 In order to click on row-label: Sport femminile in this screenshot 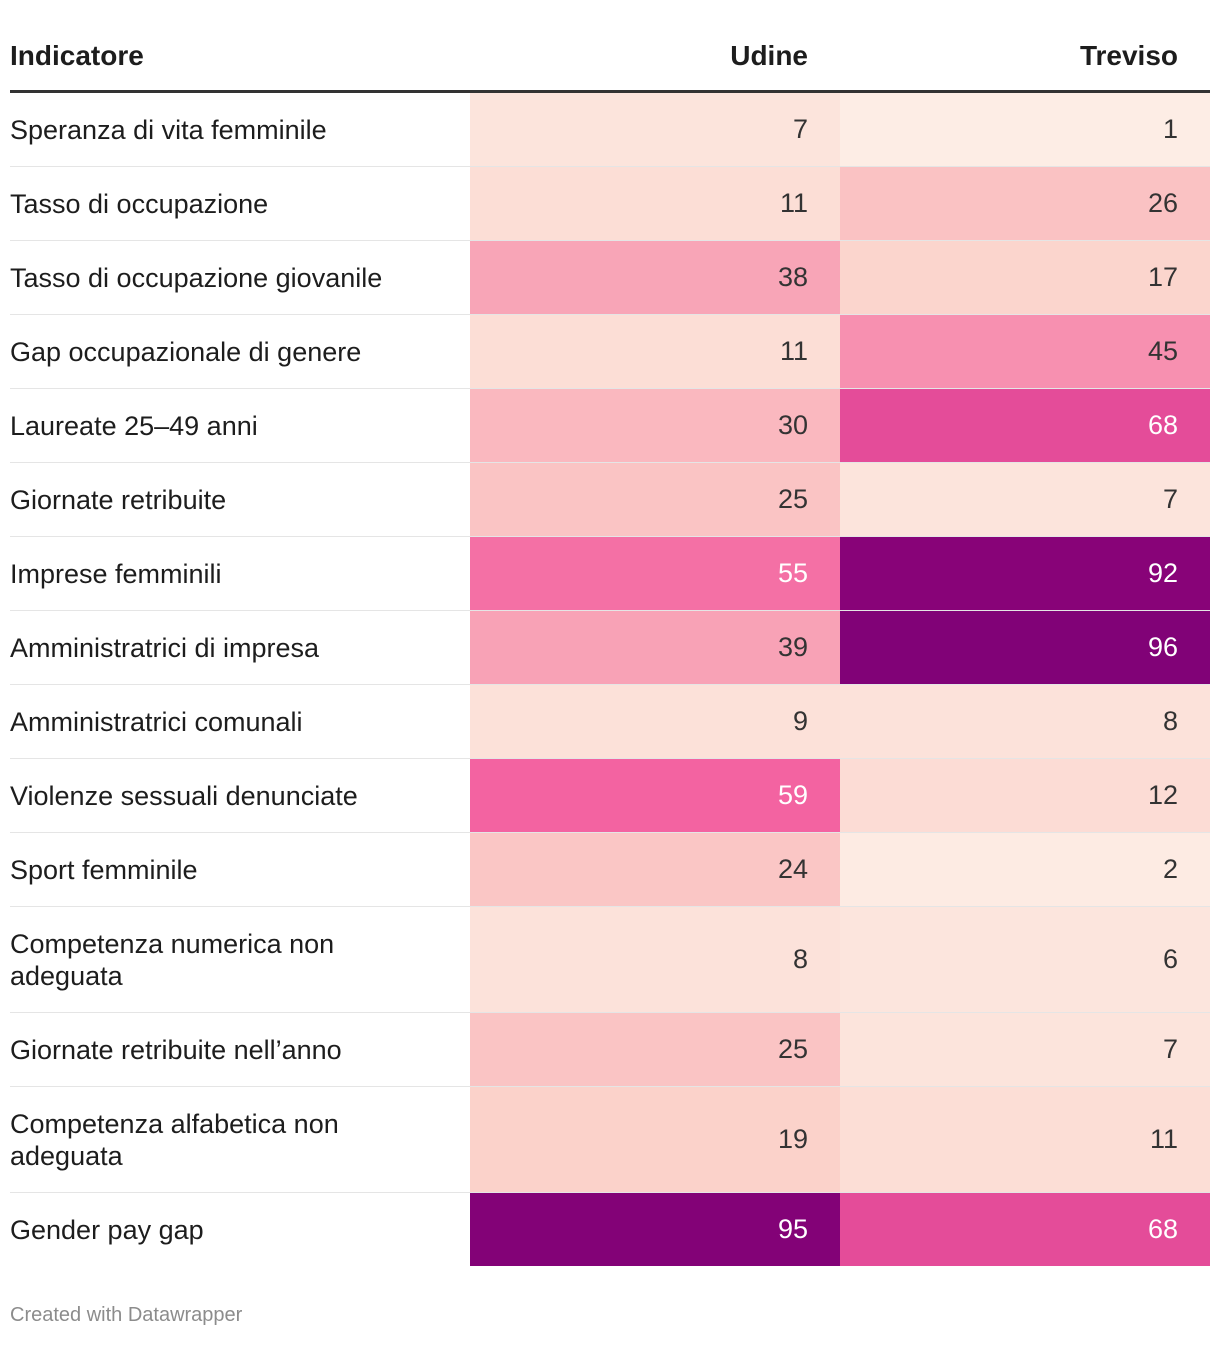, I will do `click(240, 869)`.